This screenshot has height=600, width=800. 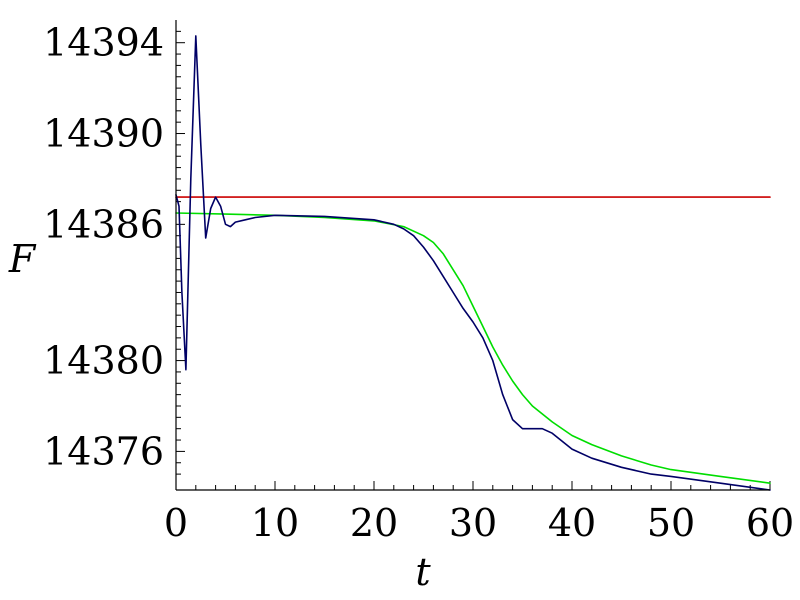 What do you see at coordinates (103, 451) in the screenshot?
I see `y-tick-label: 14376` at bounding box center [103, 451].